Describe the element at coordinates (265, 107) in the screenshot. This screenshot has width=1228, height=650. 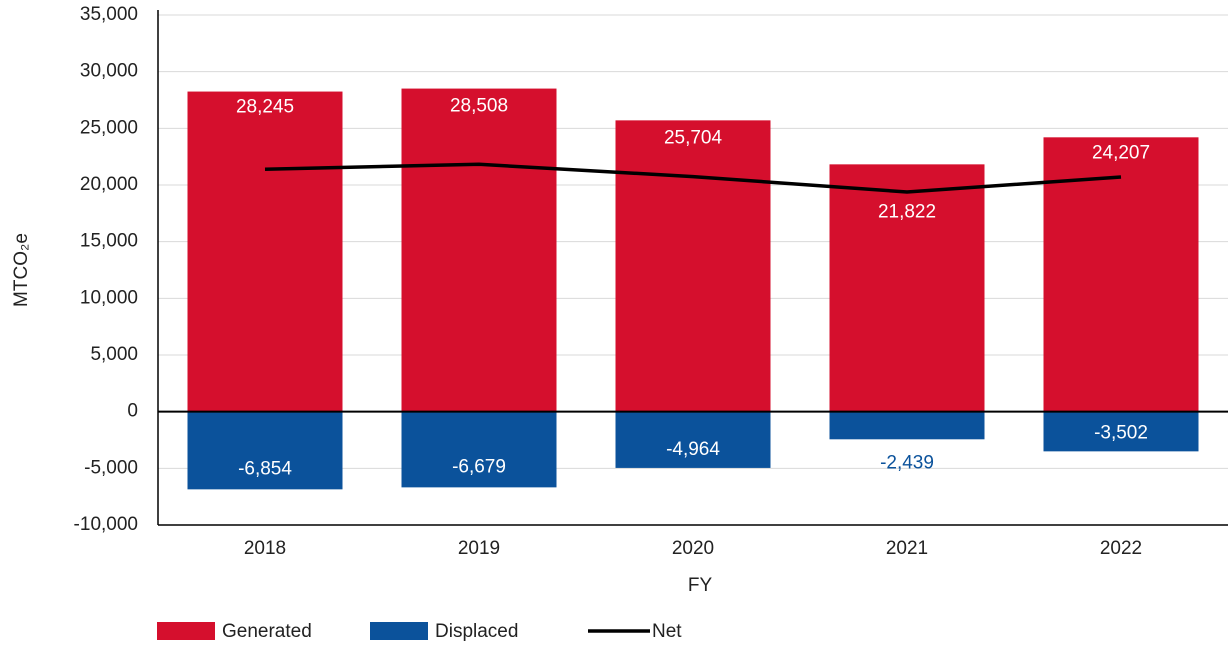
I see `data-label: 28,245` at that location.